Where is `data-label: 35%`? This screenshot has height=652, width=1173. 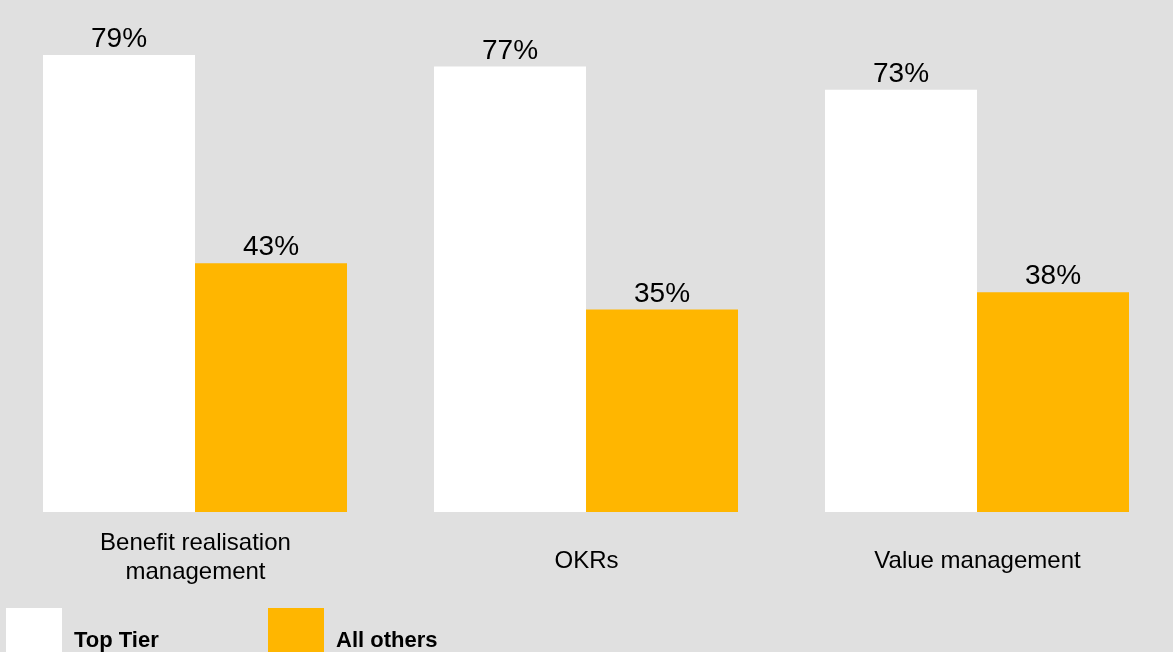
data-label: 35% is located at coordinates (662, 292).